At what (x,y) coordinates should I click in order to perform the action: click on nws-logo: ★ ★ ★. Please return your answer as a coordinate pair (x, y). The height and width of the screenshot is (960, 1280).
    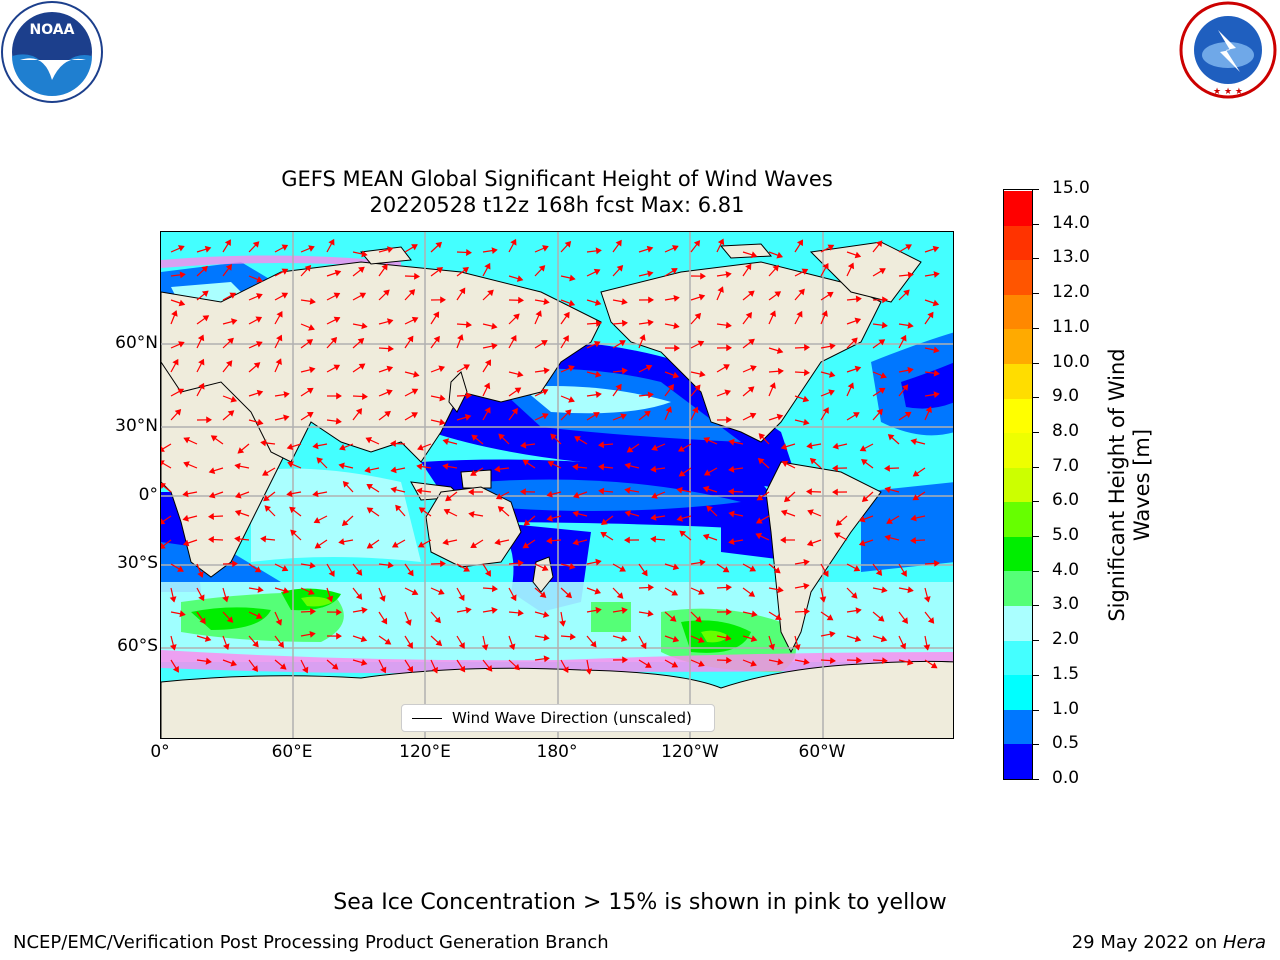
    Looking at the image, I should click on (1228, 50).